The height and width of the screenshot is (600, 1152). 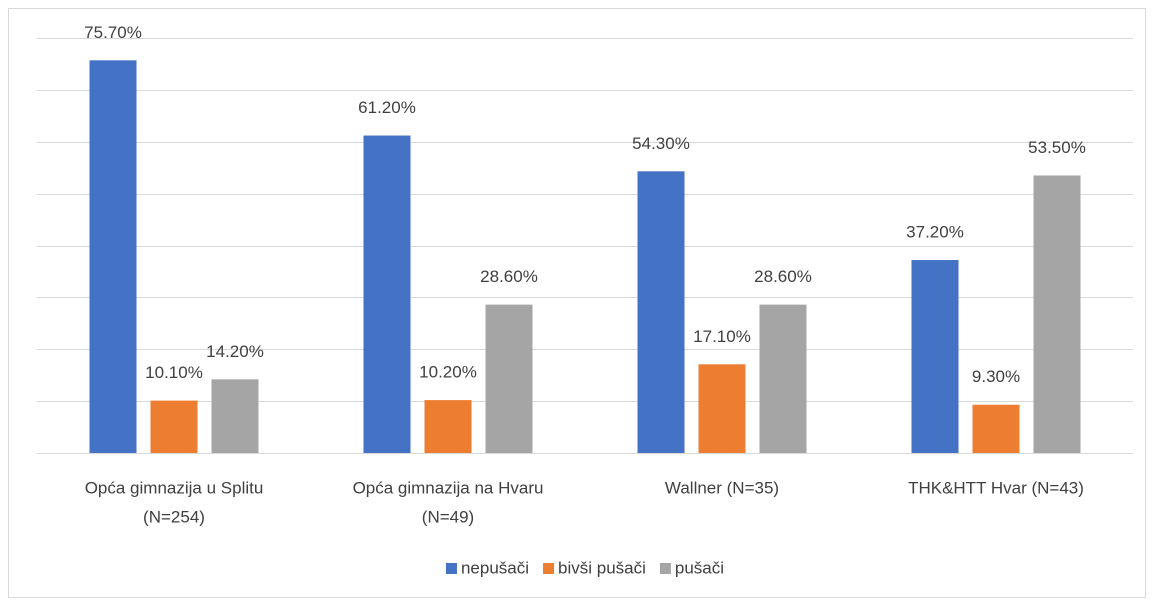 I want to click on data-label: 37.20%, so click(x=935, y=232).